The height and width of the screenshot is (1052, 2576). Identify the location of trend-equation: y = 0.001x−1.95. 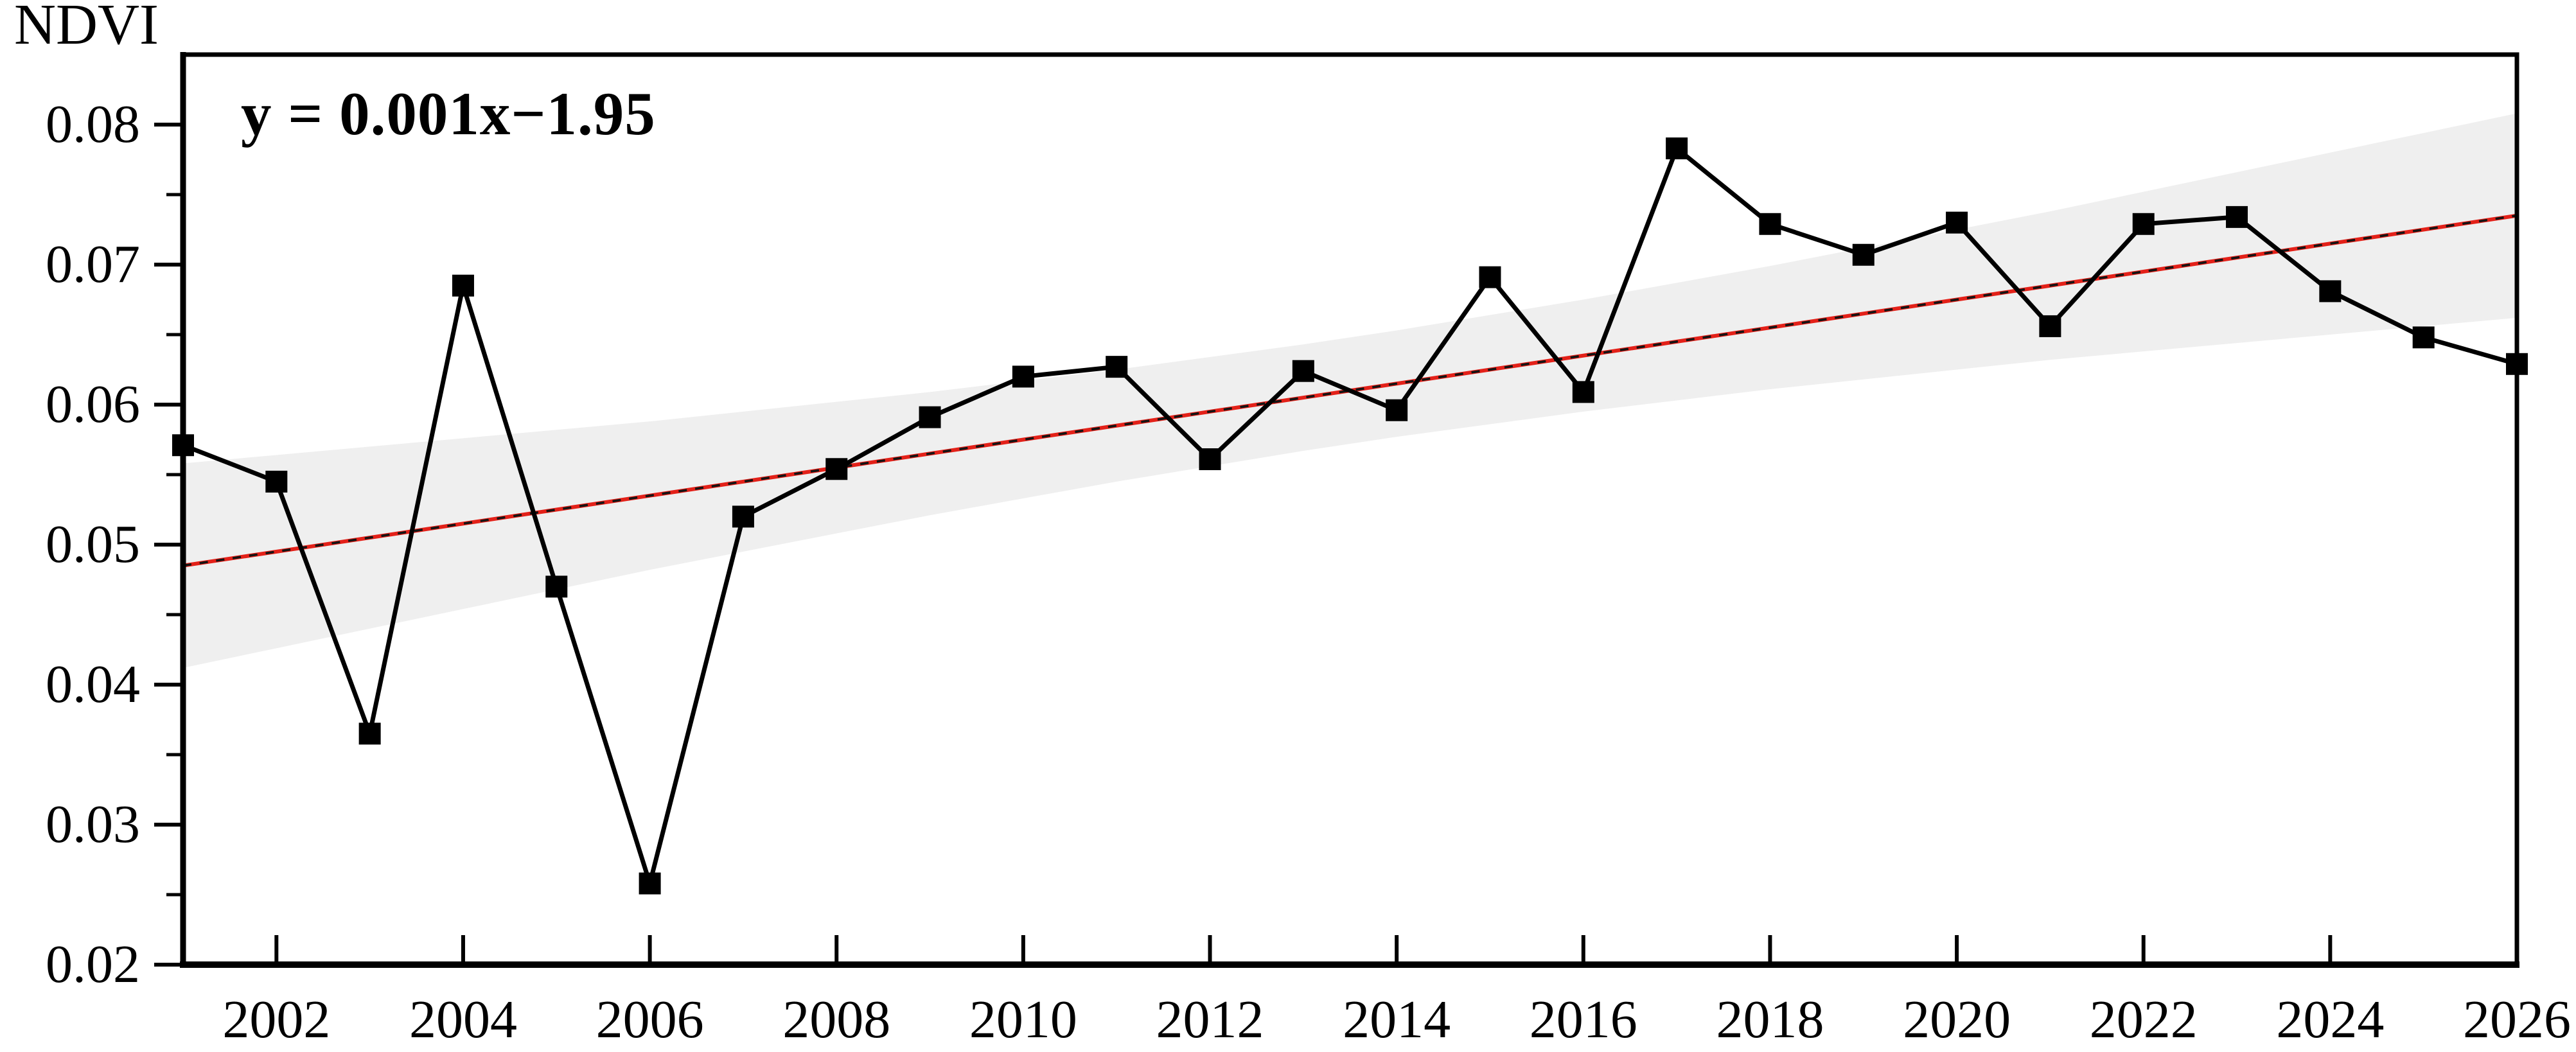
(448, 114).